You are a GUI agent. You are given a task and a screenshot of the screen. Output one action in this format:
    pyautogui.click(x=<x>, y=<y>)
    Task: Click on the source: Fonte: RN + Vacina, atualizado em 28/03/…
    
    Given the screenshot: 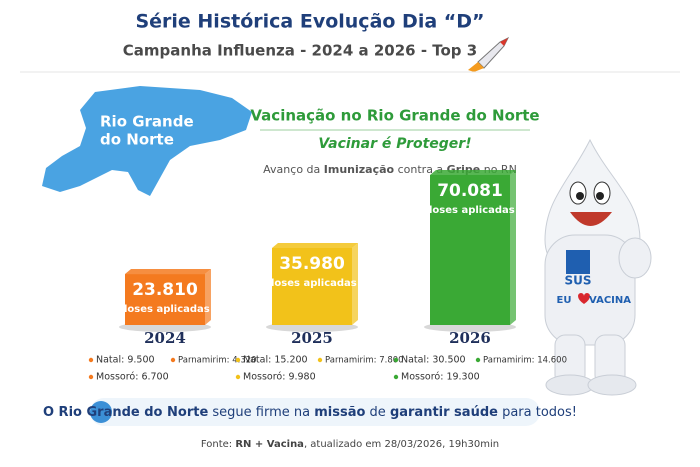 What is the action you would take?
    pyautogui.click(x=350, y=444)
    